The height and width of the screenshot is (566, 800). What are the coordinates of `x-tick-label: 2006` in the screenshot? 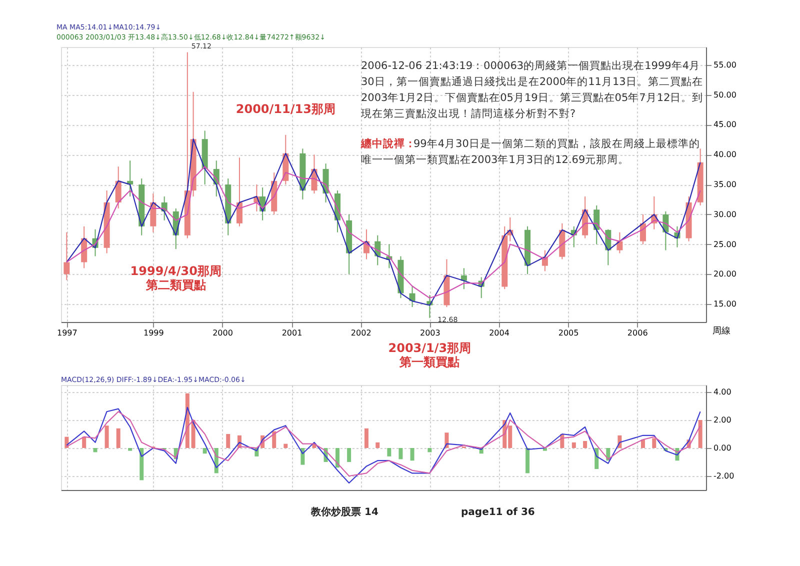 It's located at (637, 333).